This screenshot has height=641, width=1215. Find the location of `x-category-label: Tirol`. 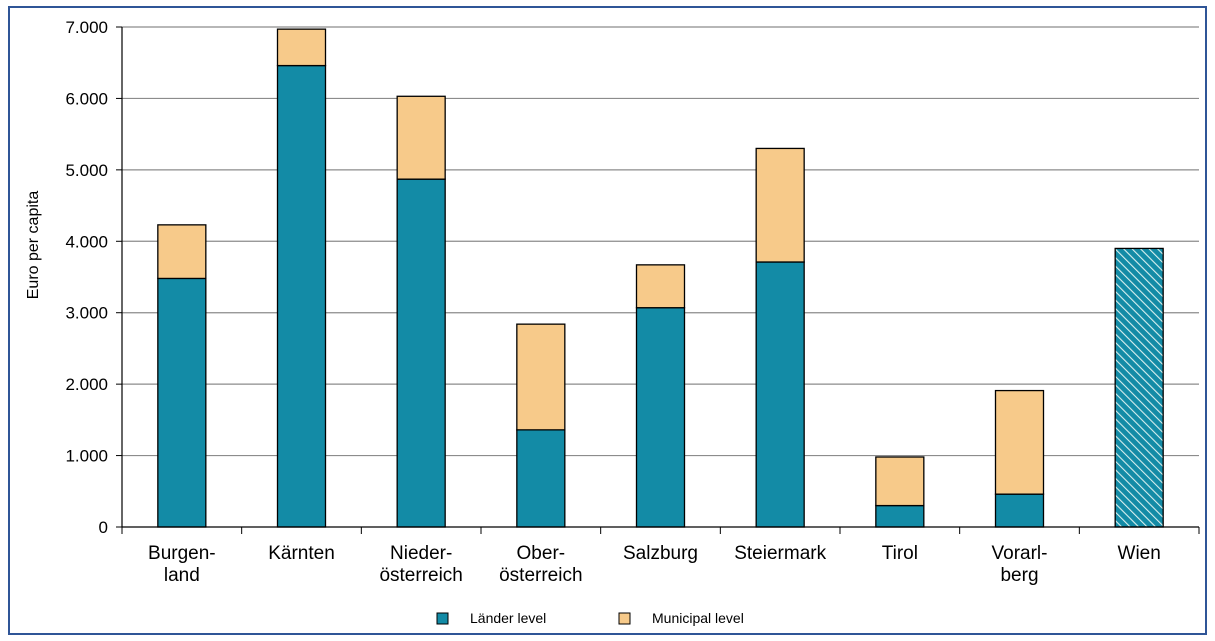

x-category-label: Tirol is located at coordinates (900, 553).